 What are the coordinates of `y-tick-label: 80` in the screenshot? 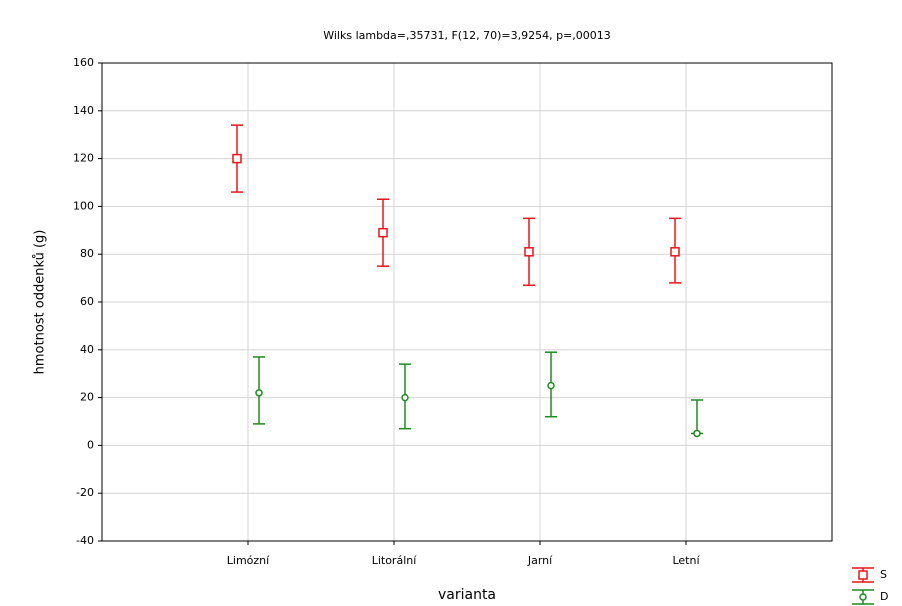 It's located at (87, 253).